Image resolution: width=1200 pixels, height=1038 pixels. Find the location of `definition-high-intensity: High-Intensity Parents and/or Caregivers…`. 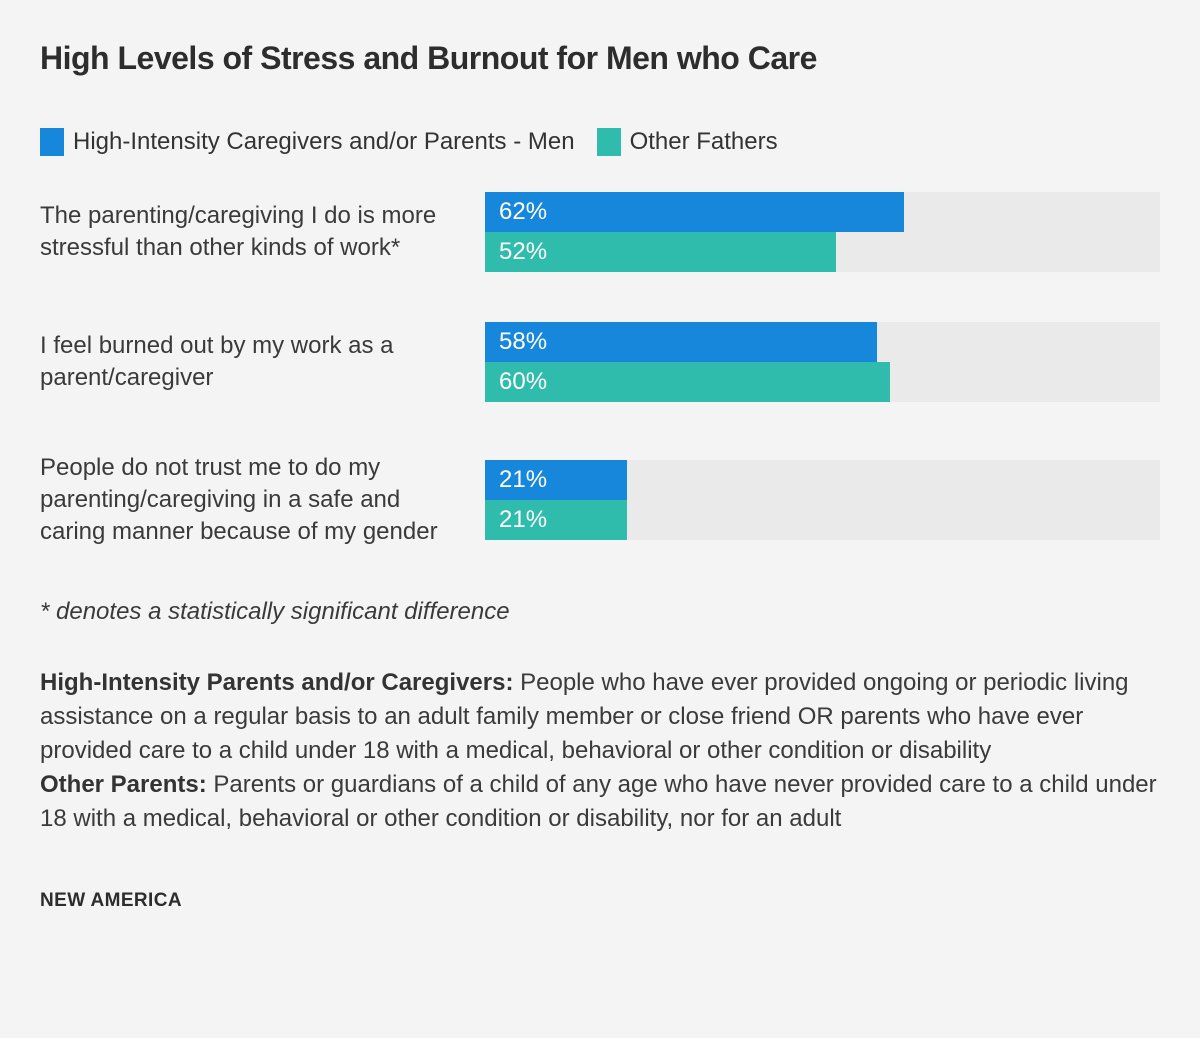

definition-high-intensity: High-Intensity Parents and/or Caregivers… is located at coordinates (600, 717).